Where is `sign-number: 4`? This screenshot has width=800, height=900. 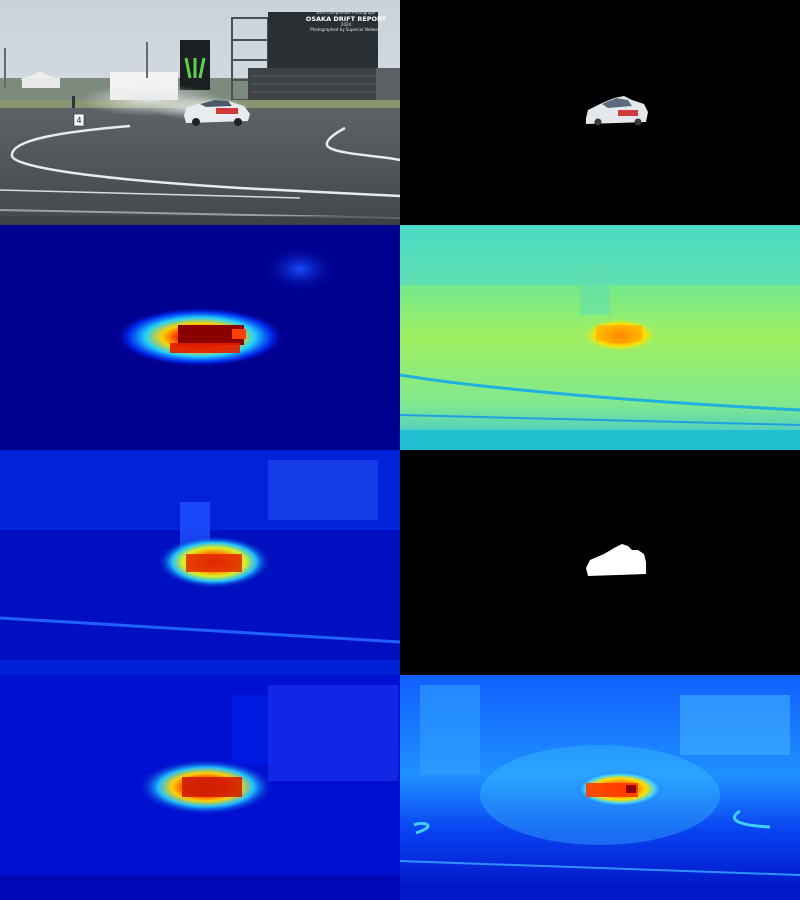
sign-number: 4 is located at coordinates (78, 120).